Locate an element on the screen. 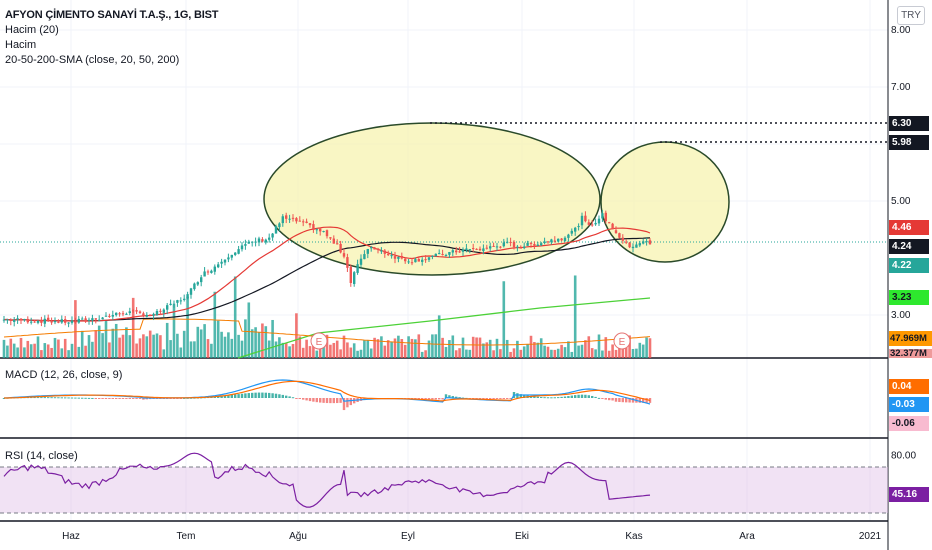 Image resolution: width=932 pixels, height=550 pixels. time-axis: Haz Tem Ağu Eyl Eki Kas Ara 2021 is located at coordinates (471, 536).